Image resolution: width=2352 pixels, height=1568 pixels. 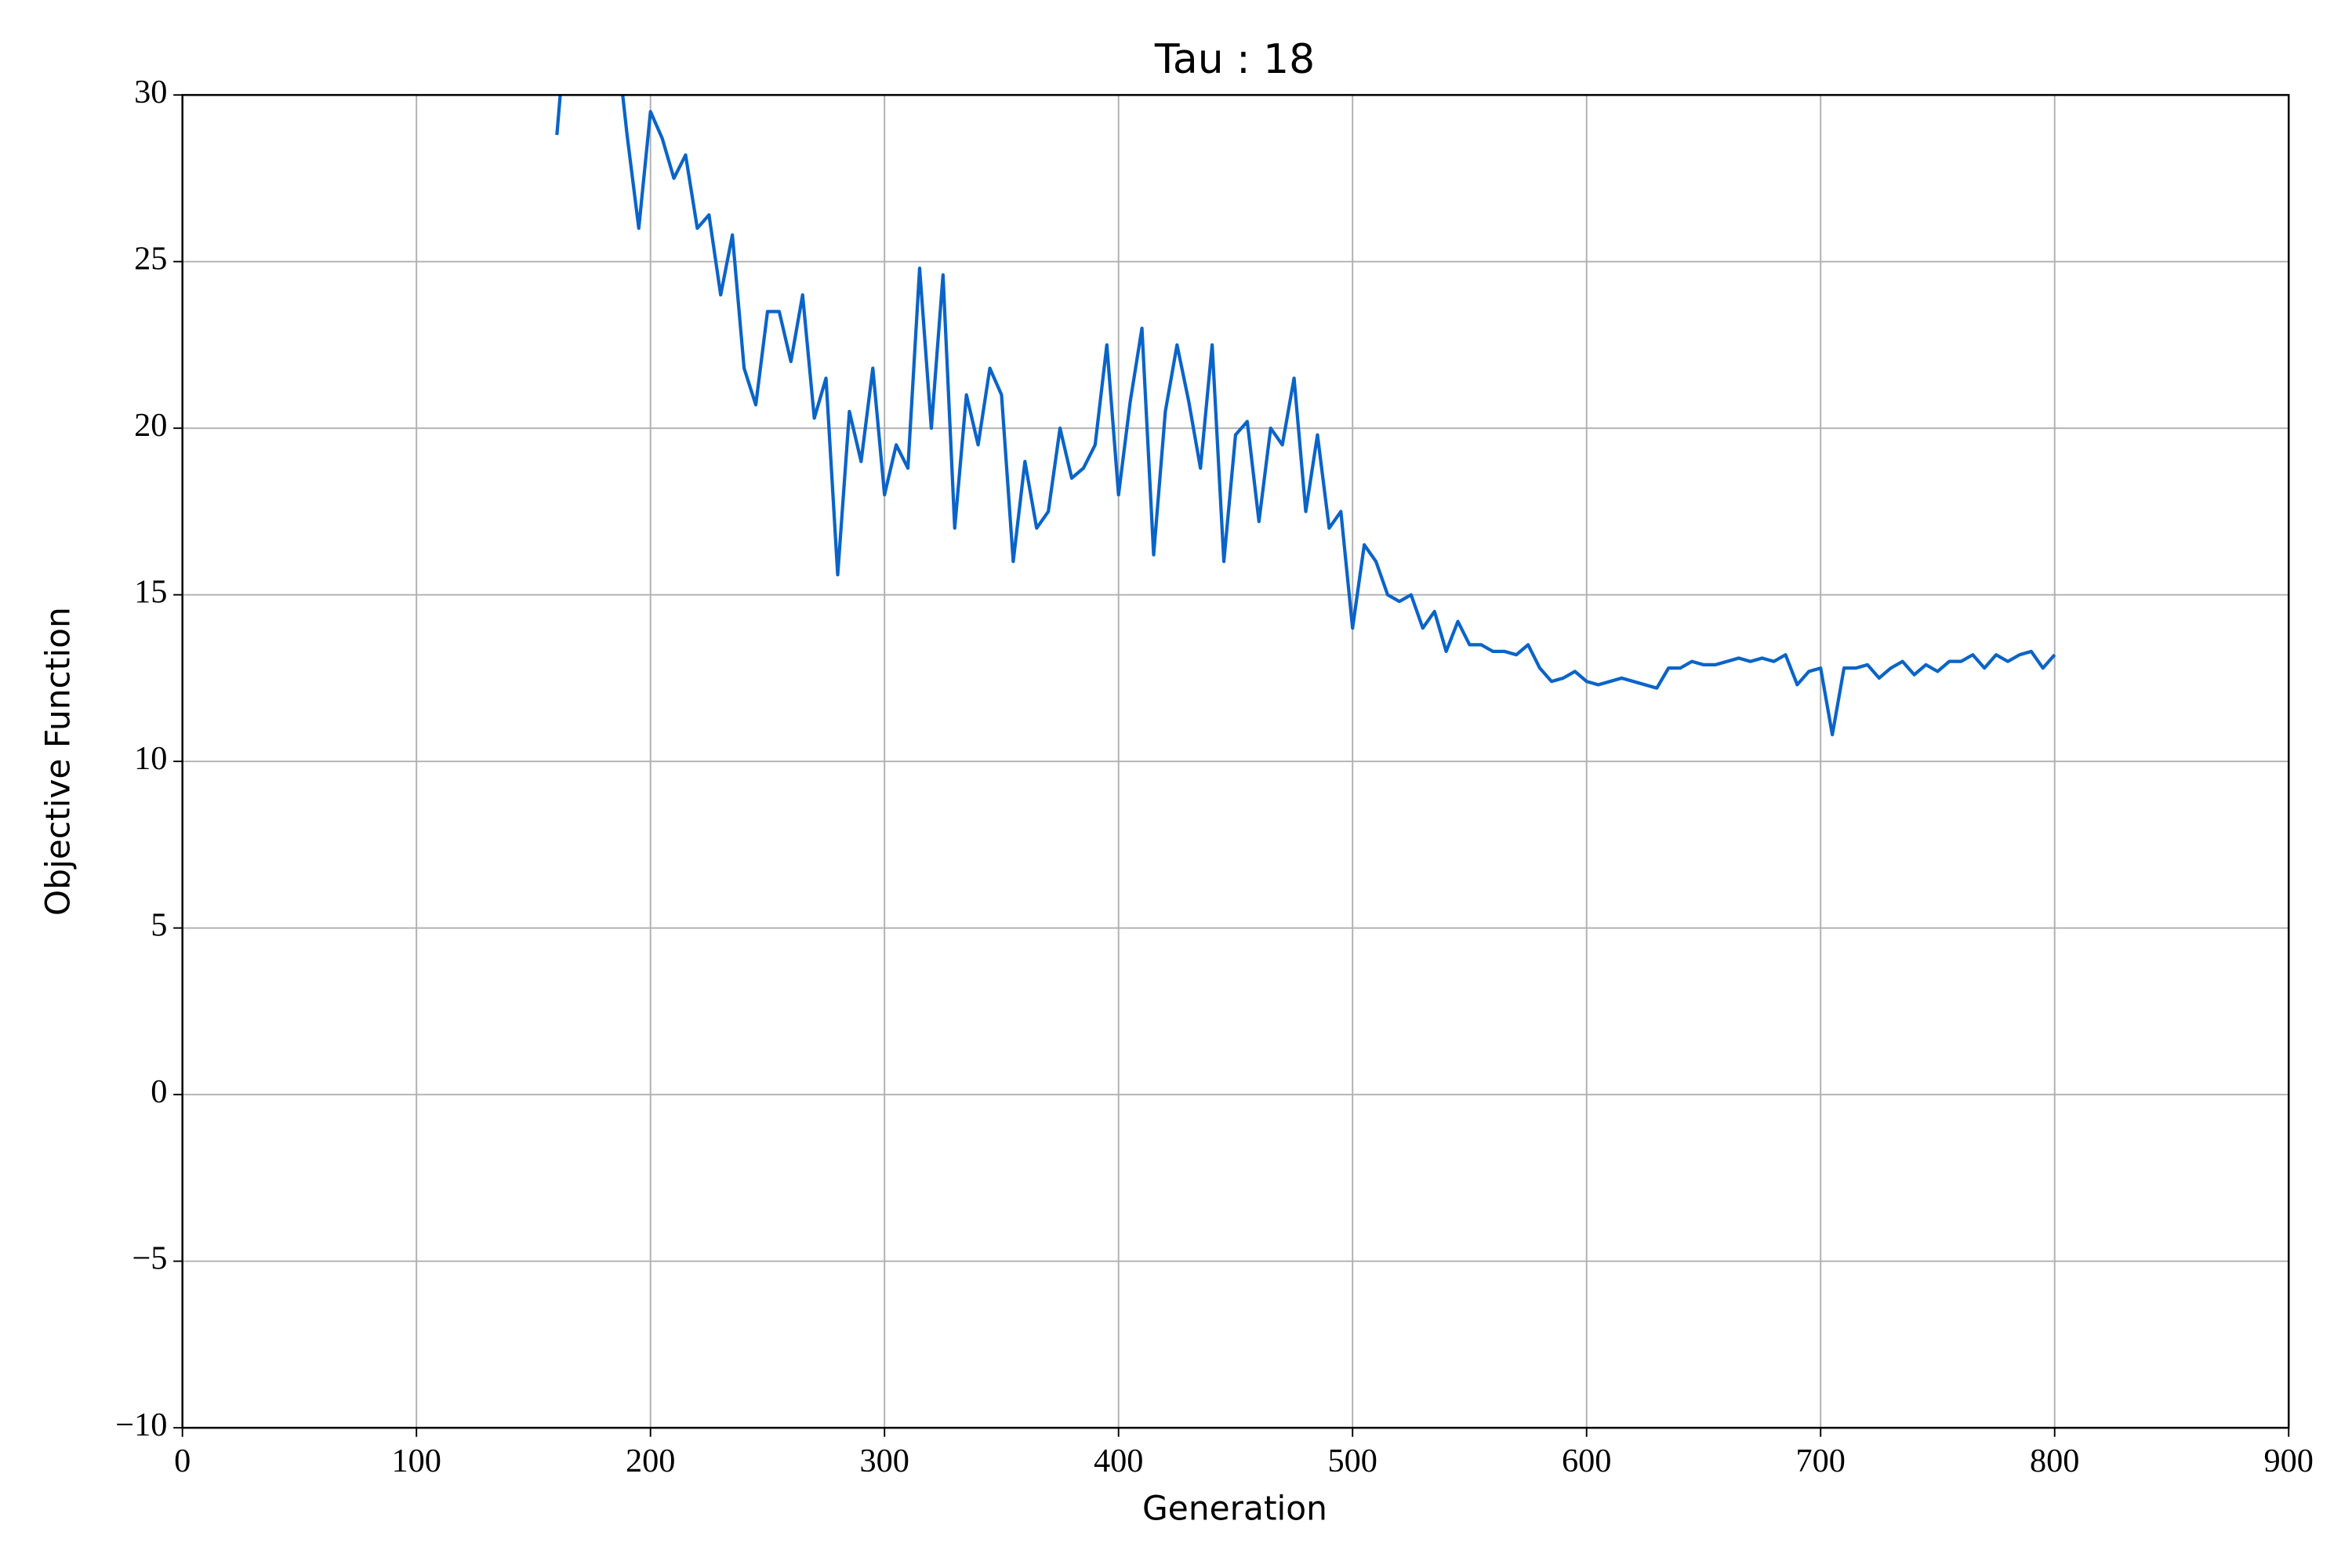 What do you see at coordinates (2289, 1461) in the screenshot?
I see `x-tick-label: 900` at bounding box center [2289, 1461].